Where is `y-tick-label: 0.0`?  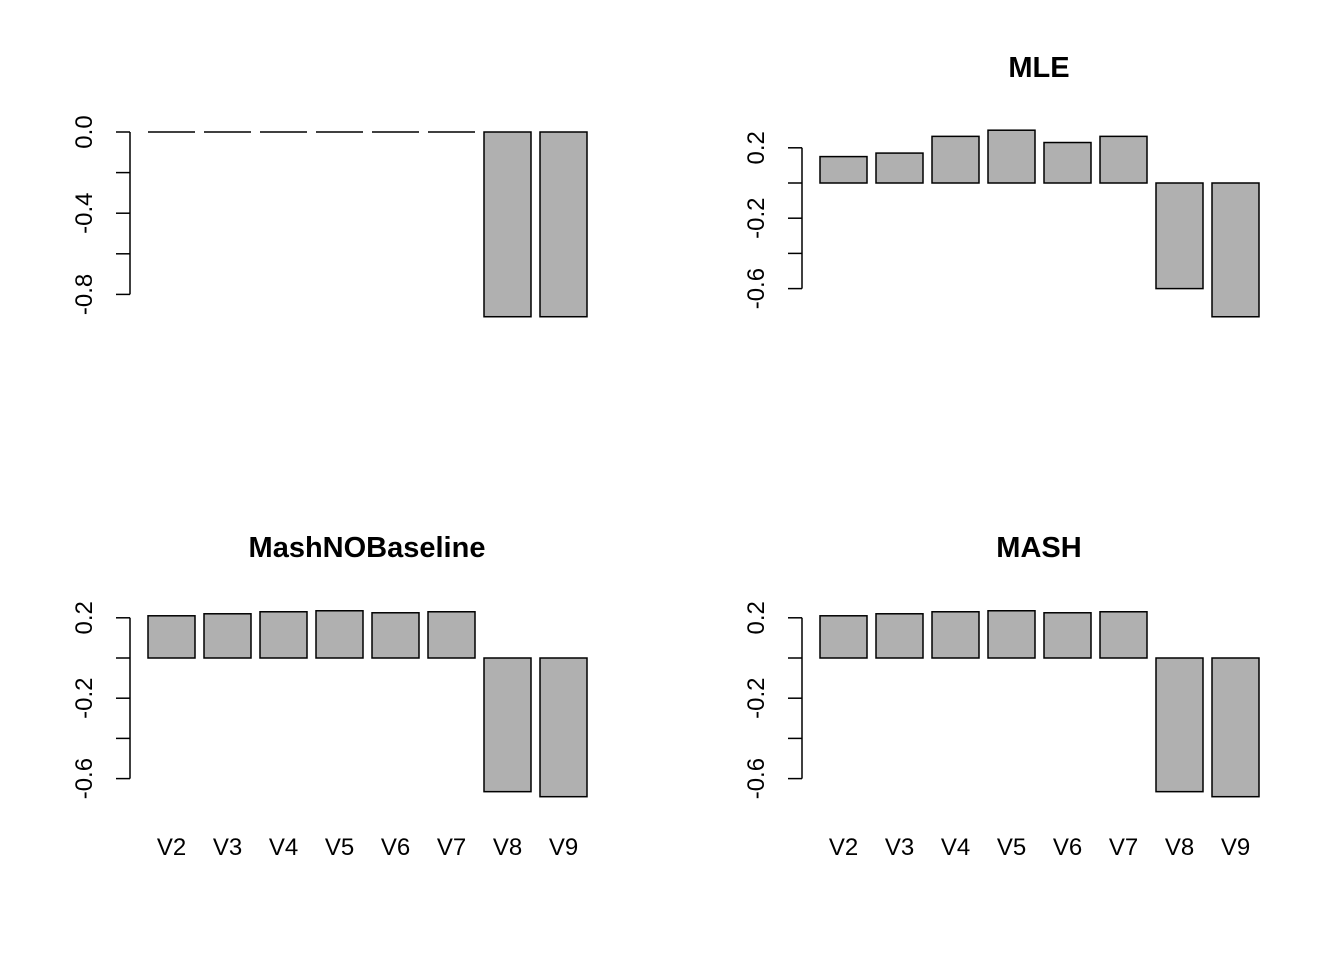
y-tick-label: 0.0 is located at coordinates (84, 131).